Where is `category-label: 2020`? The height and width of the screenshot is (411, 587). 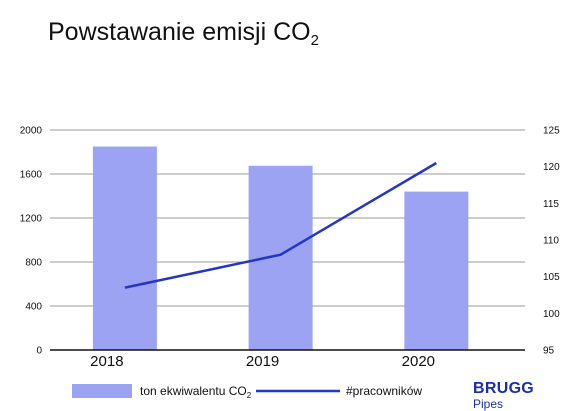 category-label: 2020 is located at coordinates (418, 361).